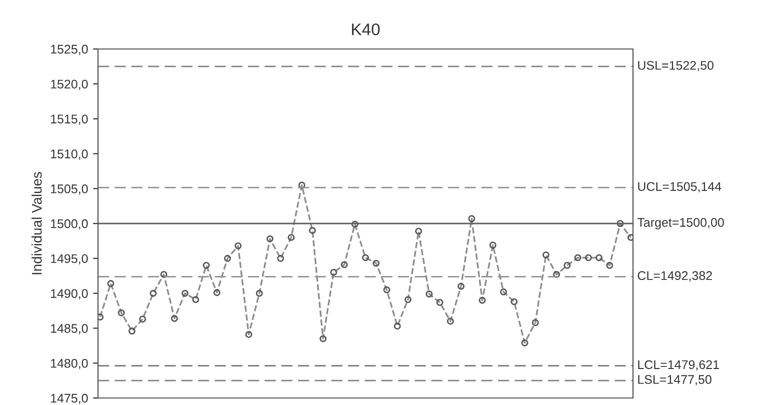 Image resolution: width=765 pixels, height=405 pixels. I want to click on y-tick-label: 1505,0, so click(69, 189).